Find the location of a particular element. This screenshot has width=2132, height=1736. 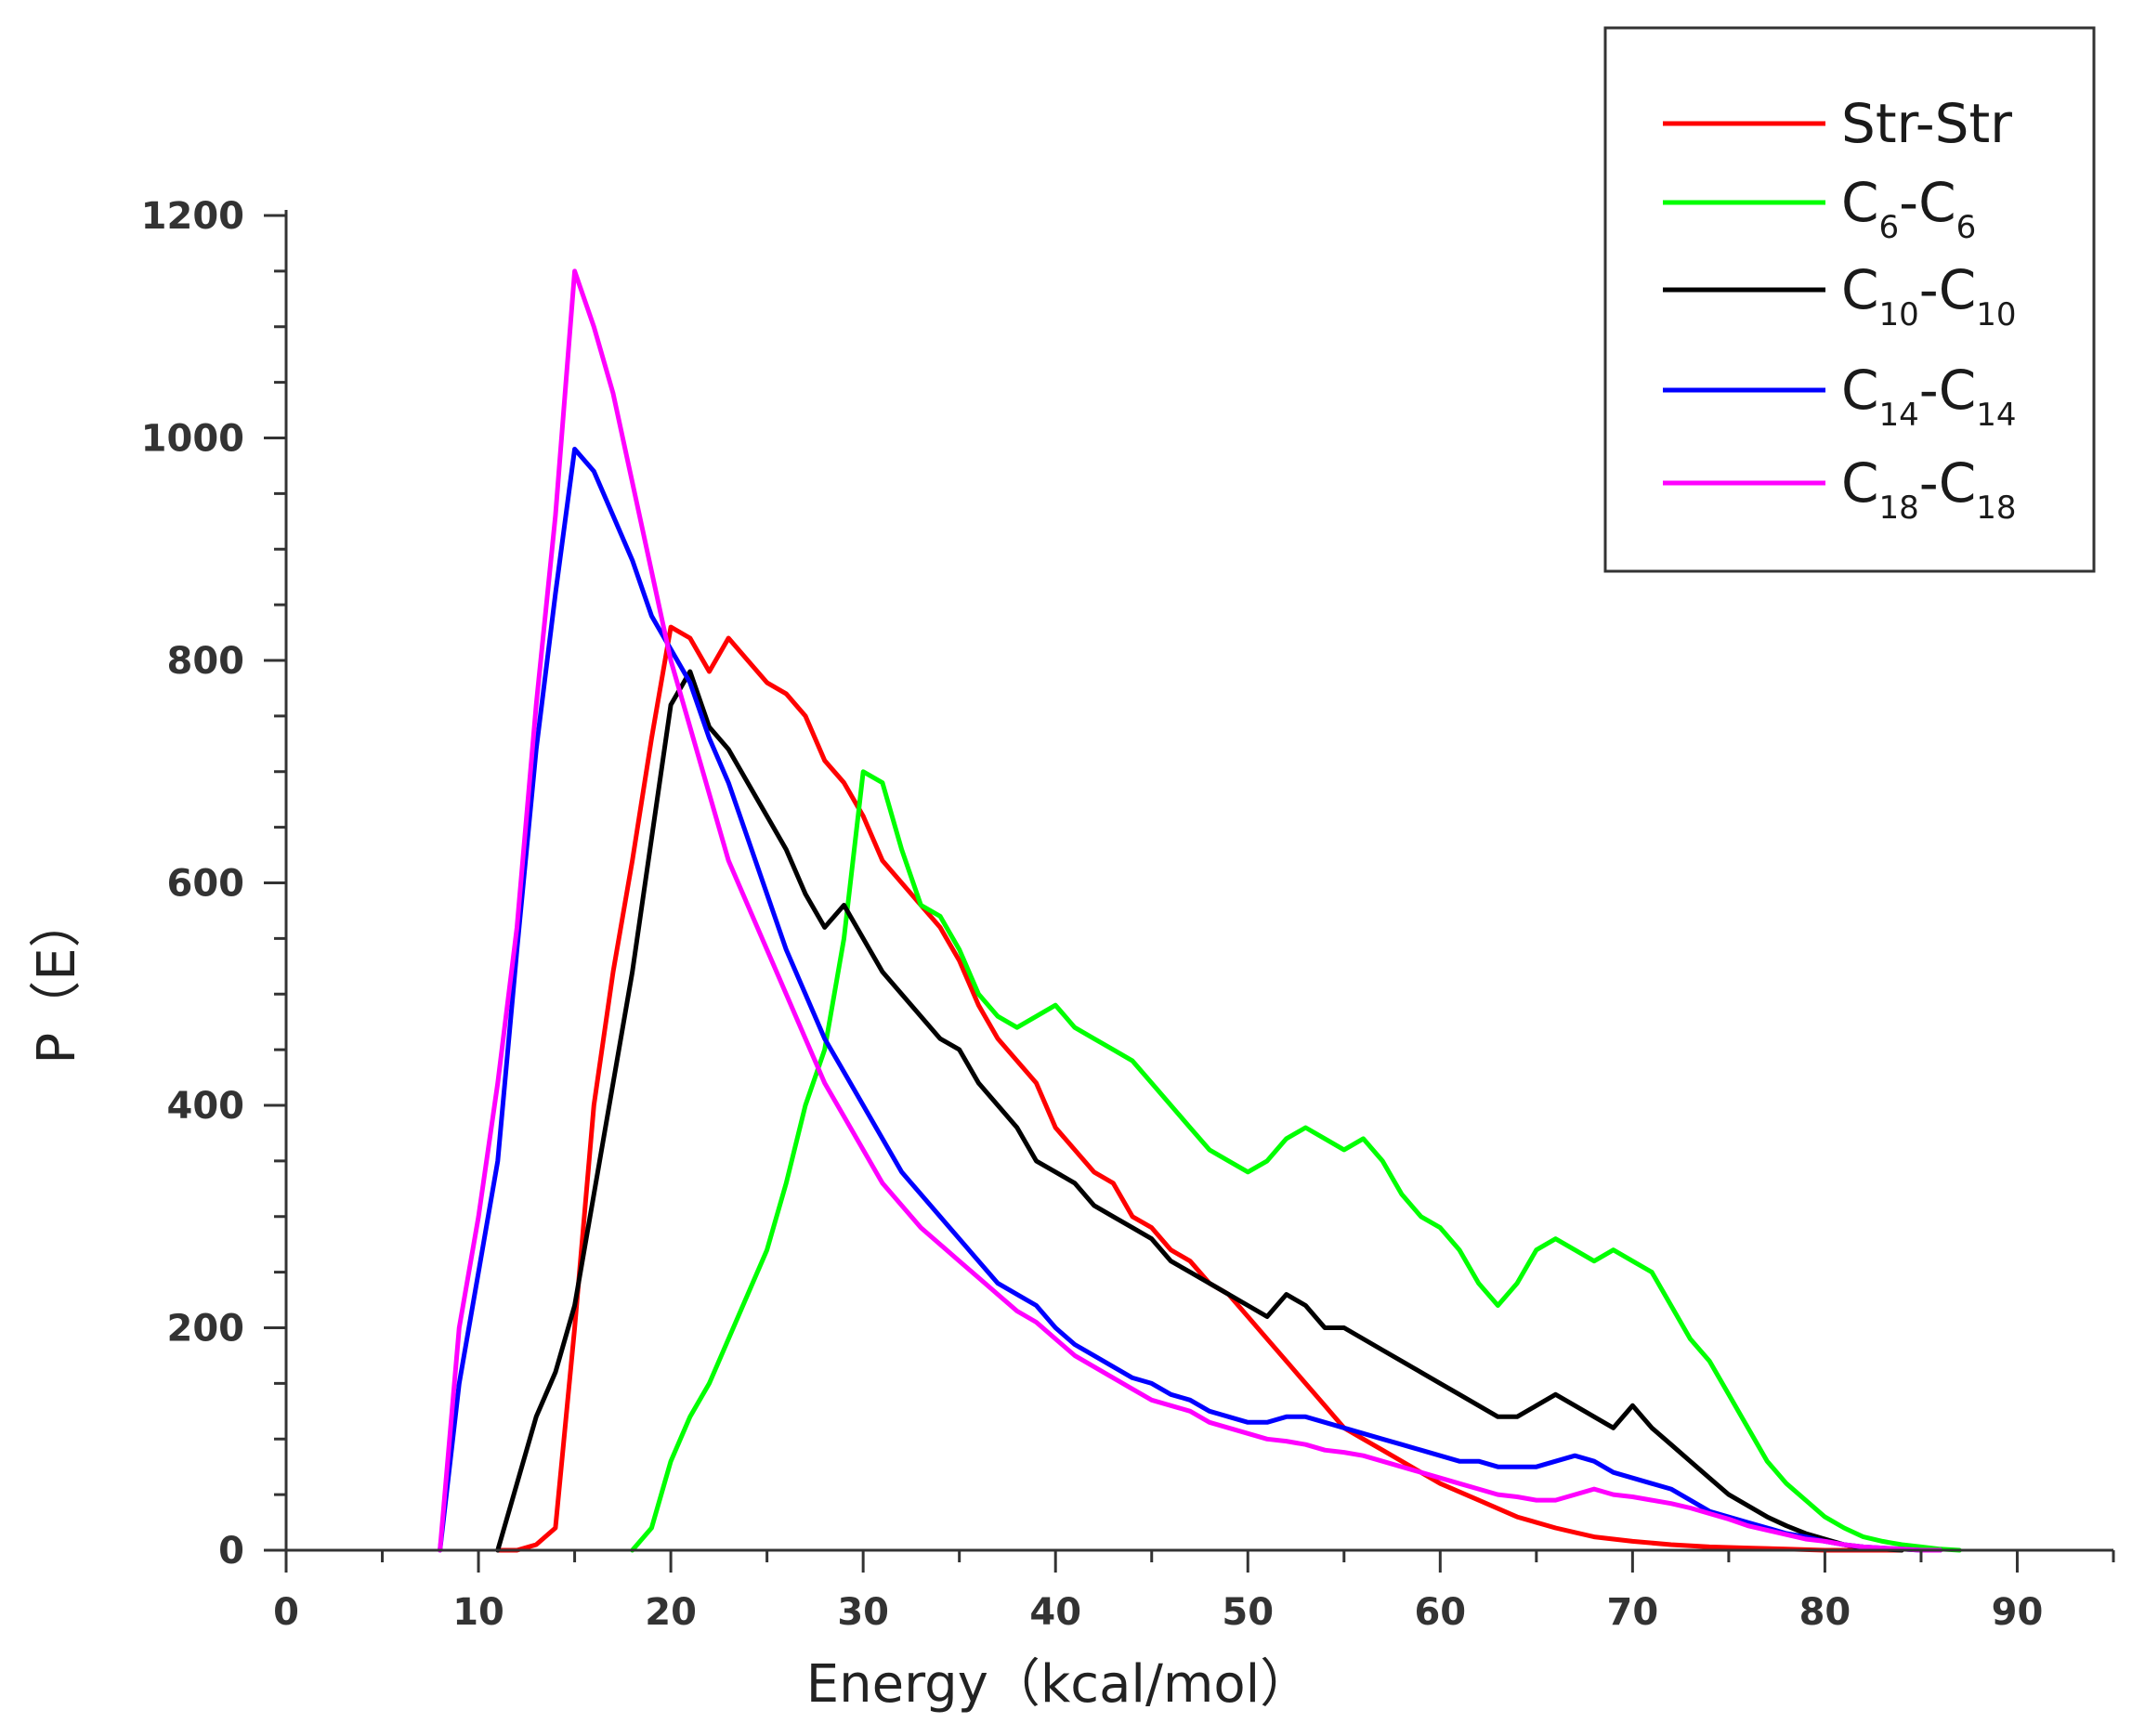

y-tick-label: 200 is located at coordinates (206, 1330).